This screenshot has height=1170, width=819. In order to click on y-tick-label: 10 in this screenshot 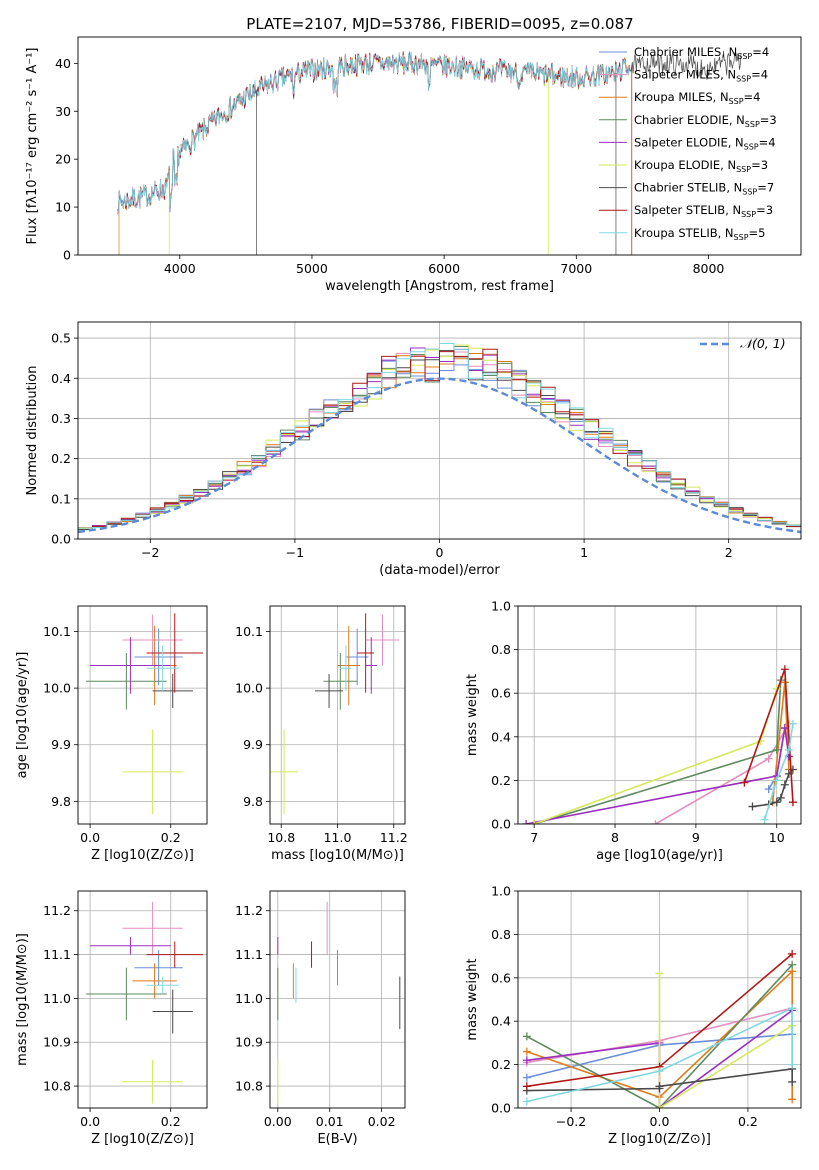, I will do `click(63, 207)`.